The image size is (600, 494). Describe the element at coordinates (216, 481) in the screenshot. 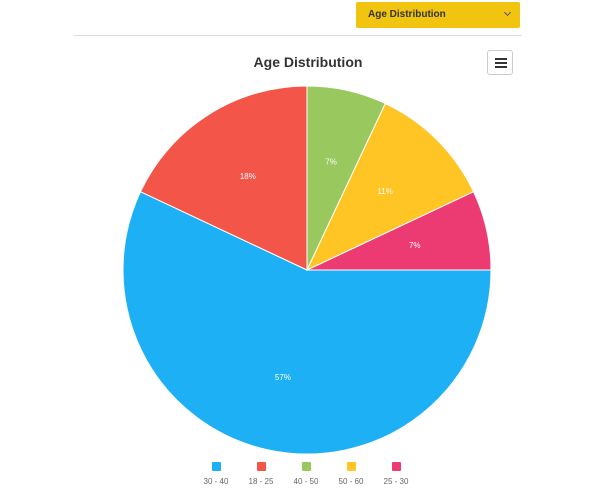

I see `legend-label: 30 - 40` at that location.